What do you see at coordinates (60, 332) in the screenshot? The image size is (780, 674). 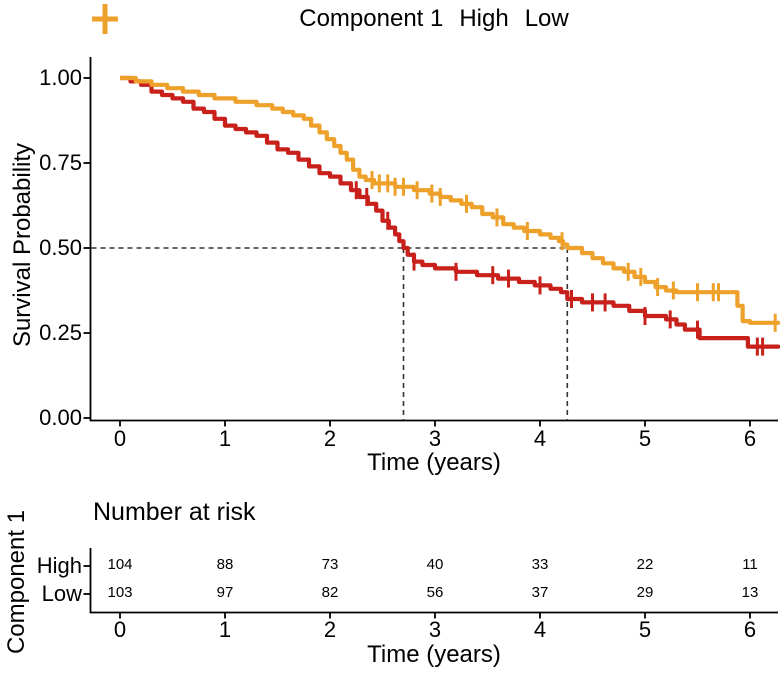 I see `y-tick-label: 0.25` at bounding box center [60, 332].